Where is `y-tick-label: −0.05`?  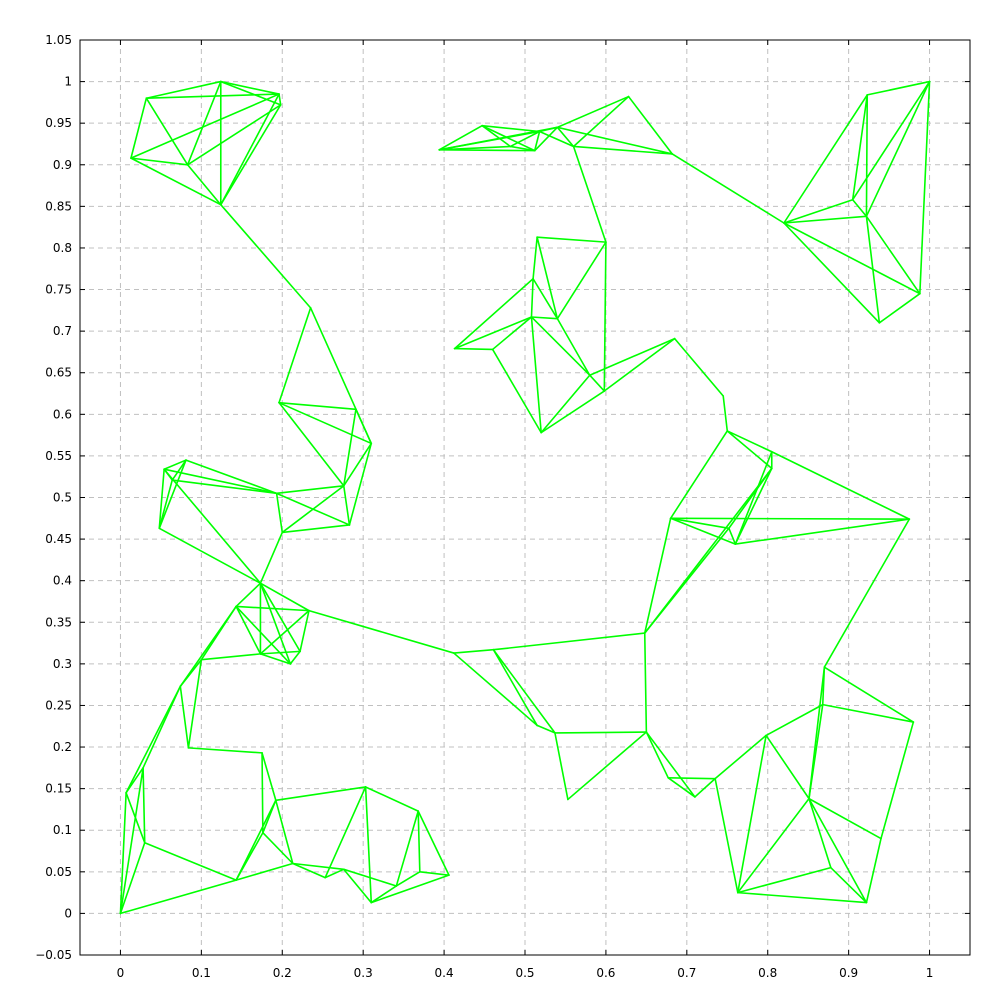
y-tick-label: −0.05 is located at coordinates (53, 955).